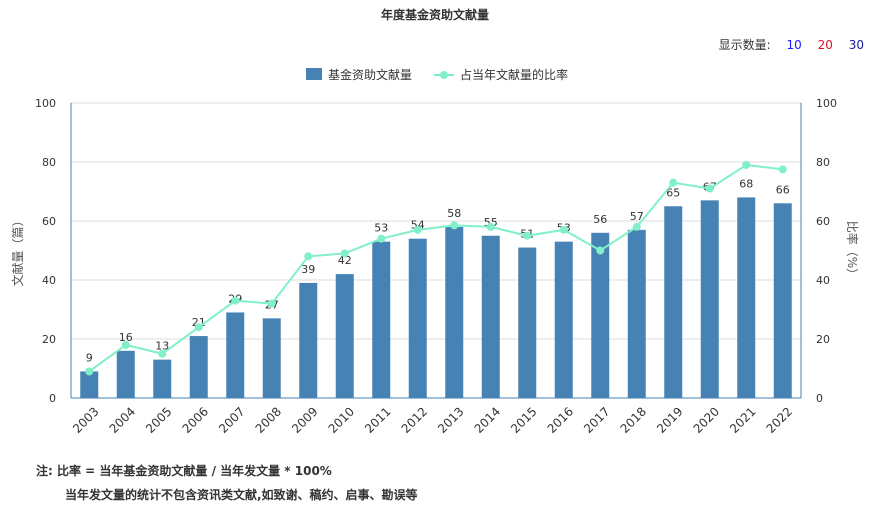  What do you see at coordinates (706, 419) in the screenshot?
I see `x-tick-label: 2020` at bounding box center [706, 419].